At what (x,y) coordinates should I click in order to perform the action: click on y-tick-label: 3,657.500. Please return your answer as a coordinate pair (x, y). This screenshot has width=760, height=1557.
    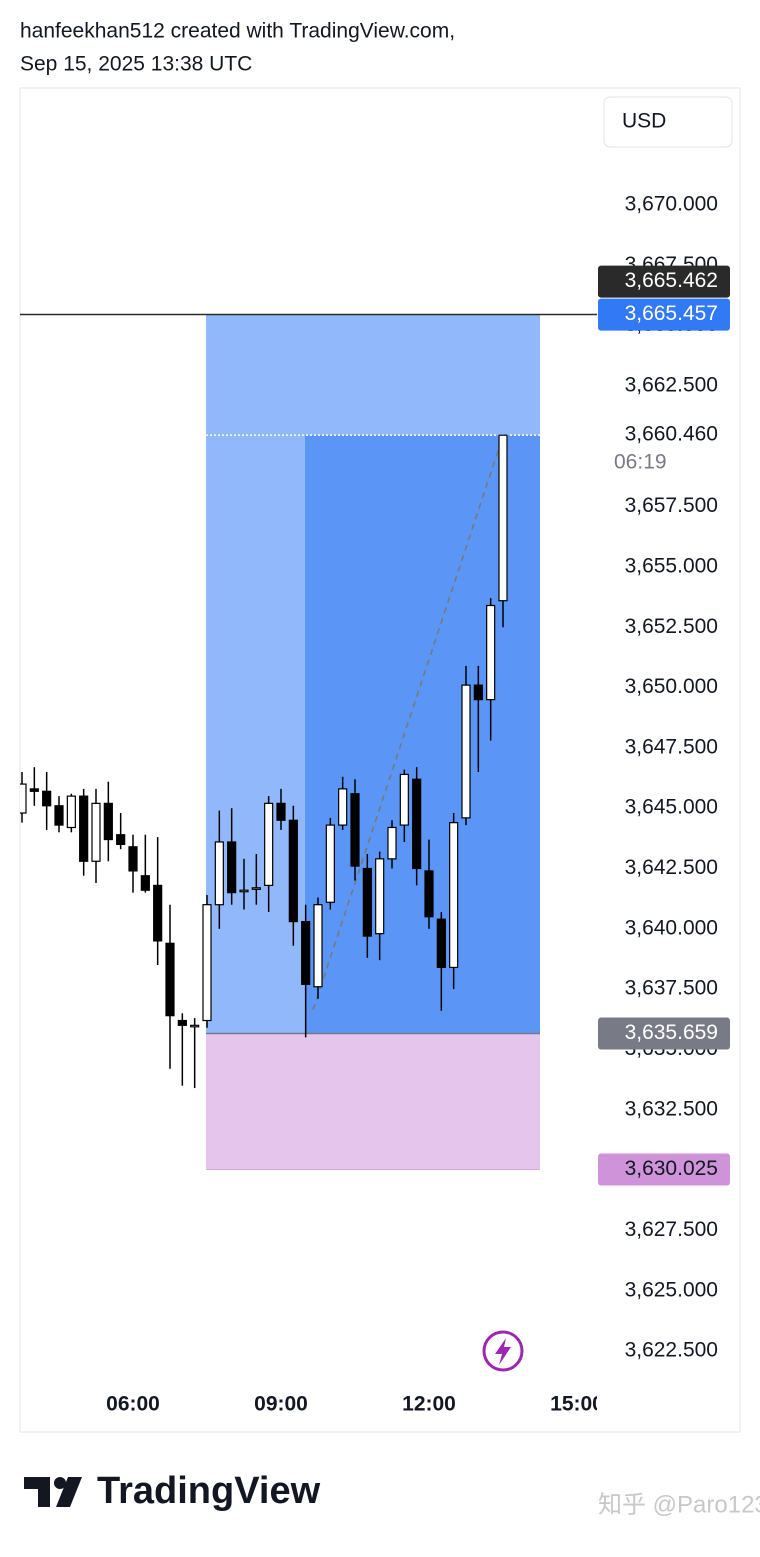
    Looking at the image, I should click on (671, 505).